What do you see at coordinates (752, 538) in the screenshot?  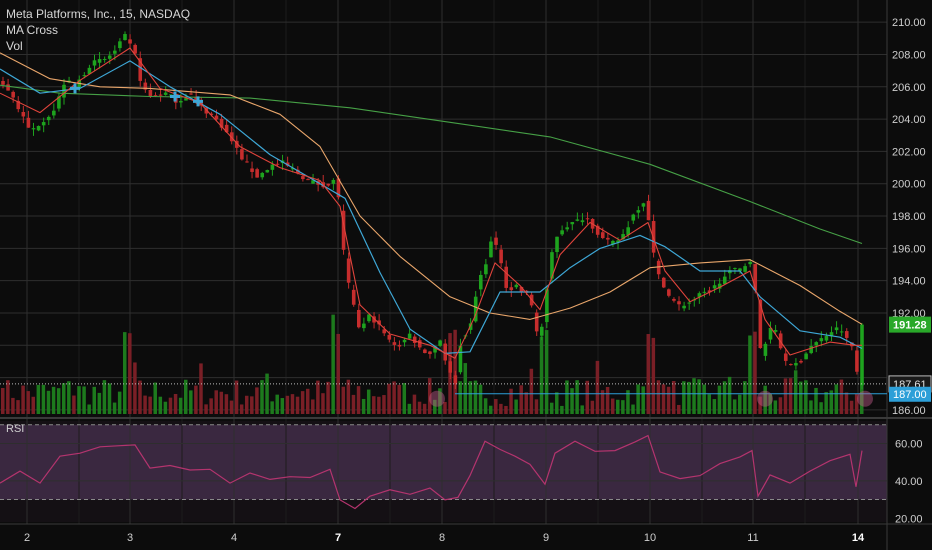 I see `date-tick-label: 11` at bounding box center [752, 538].